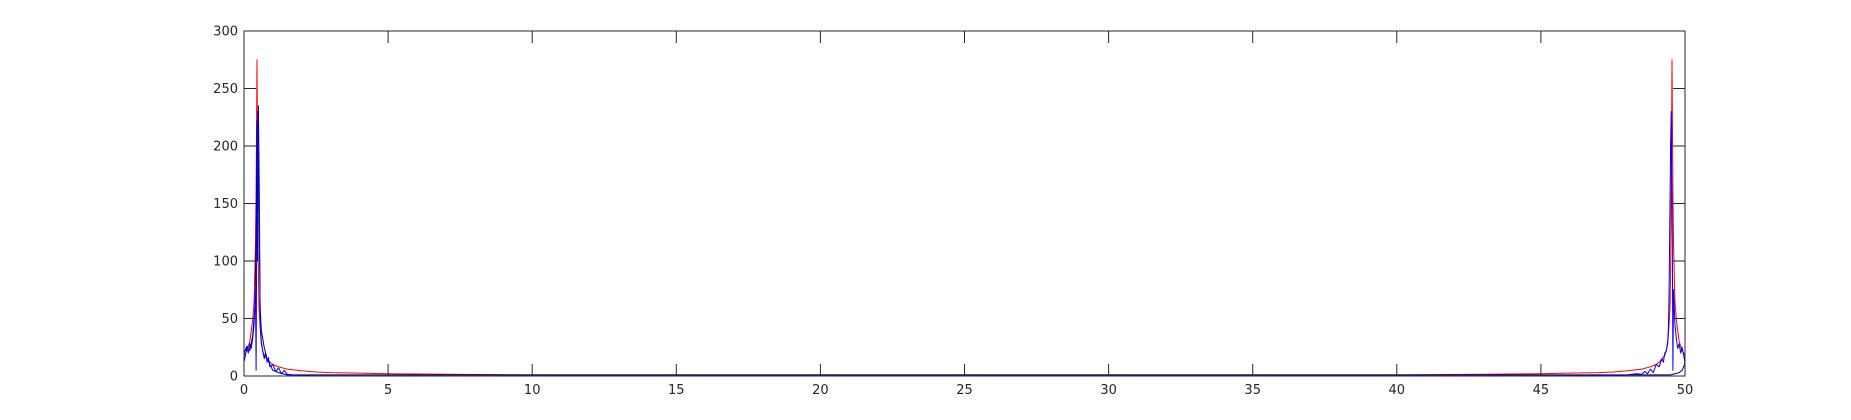 The width and height of the screenshot is (1851, 420). Describe the element at coordinates (225, 147) in the screenshot. I see `y-tick-label: 200` at that location.